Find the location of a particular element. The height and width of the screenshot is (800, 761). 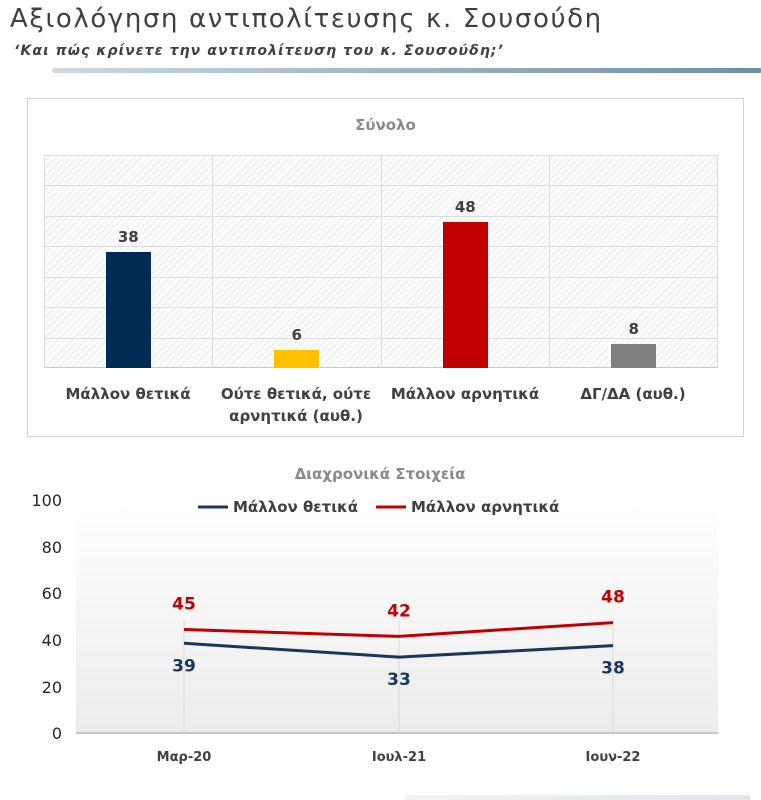

data-label: 39 is located at coordinates (184, 666).